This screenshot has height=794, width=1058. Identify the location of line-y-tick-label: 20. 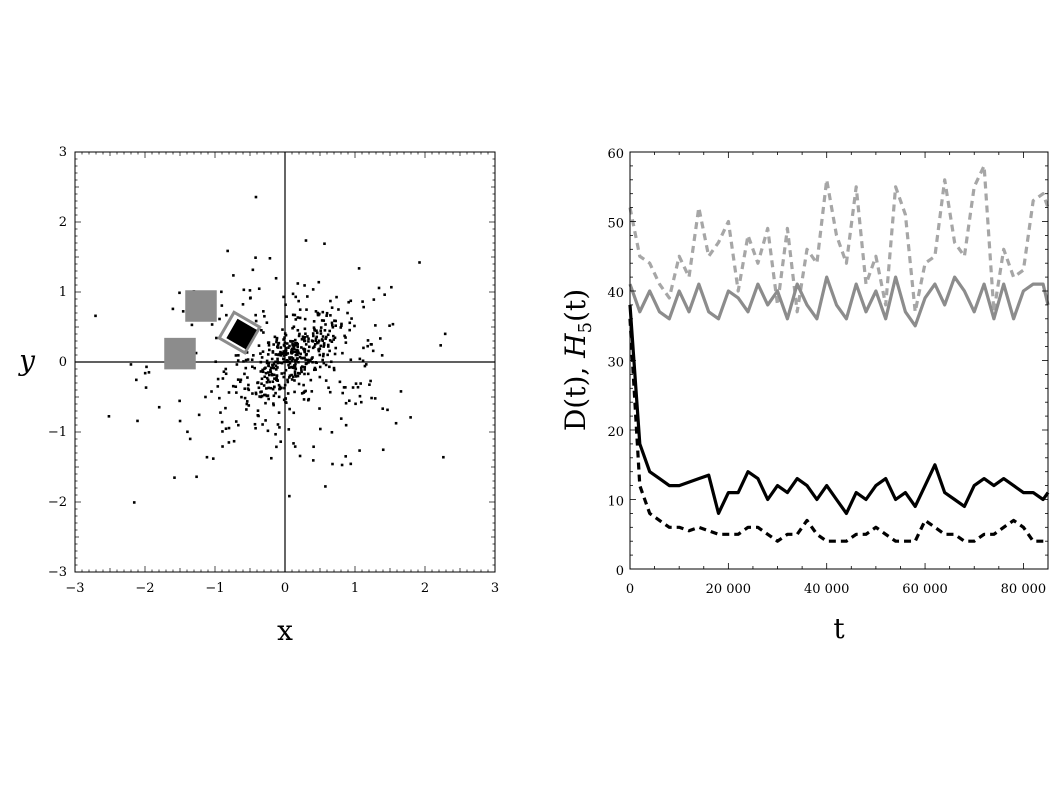
(615, 432).